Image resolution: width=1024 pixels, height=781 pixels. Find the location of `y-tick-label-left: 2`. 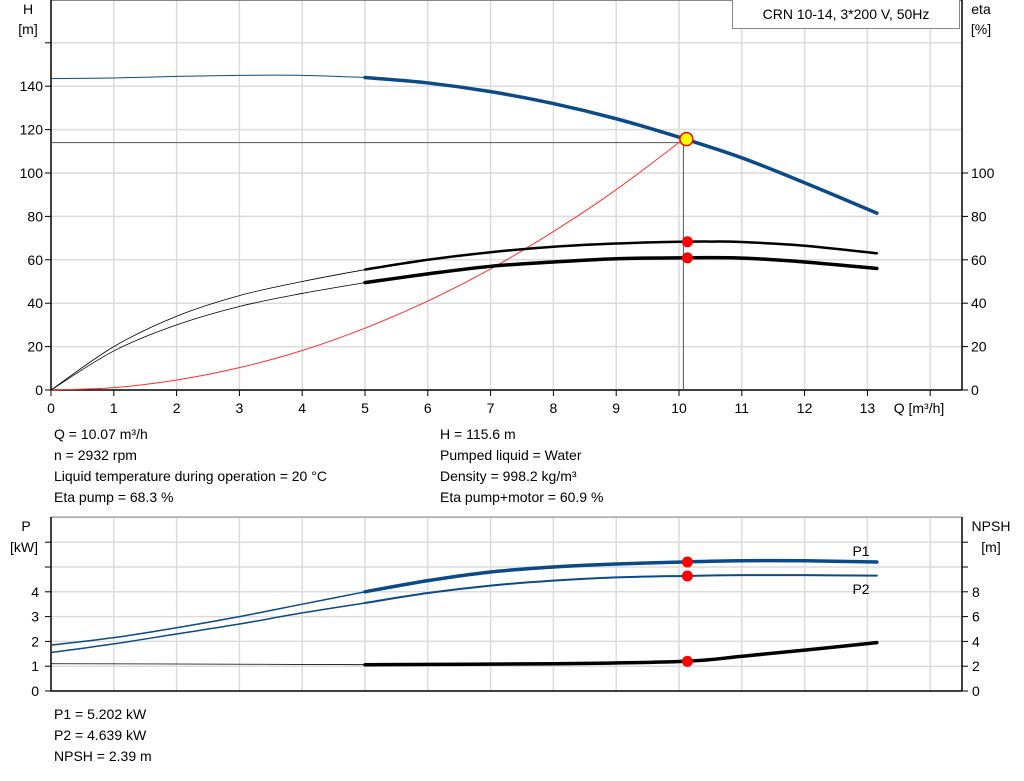

y-tick-label-left: 2 is located at coordinates (35, 641).